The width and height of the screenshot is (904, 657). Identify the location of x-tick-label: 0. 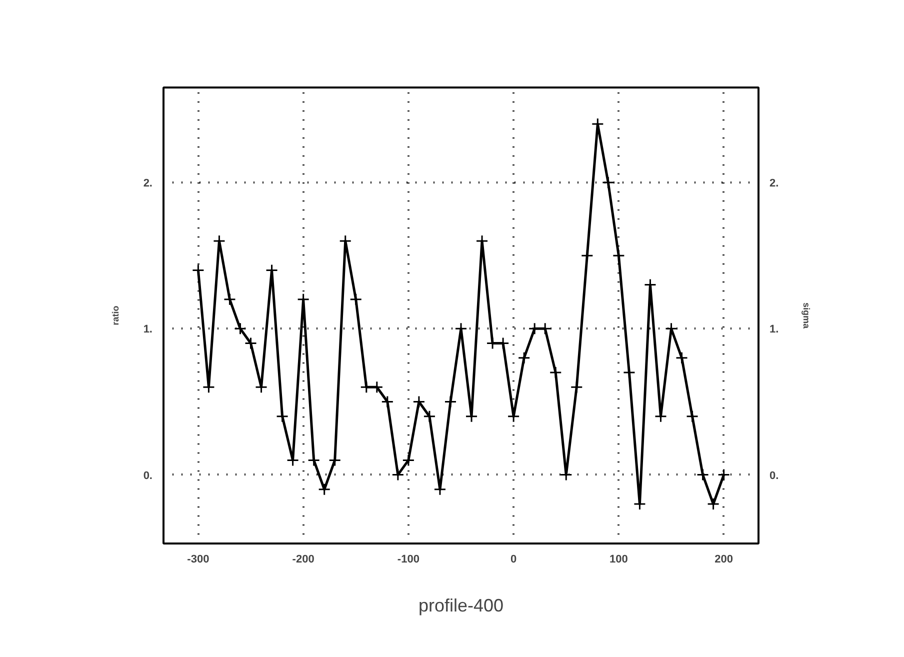
(513, 560).